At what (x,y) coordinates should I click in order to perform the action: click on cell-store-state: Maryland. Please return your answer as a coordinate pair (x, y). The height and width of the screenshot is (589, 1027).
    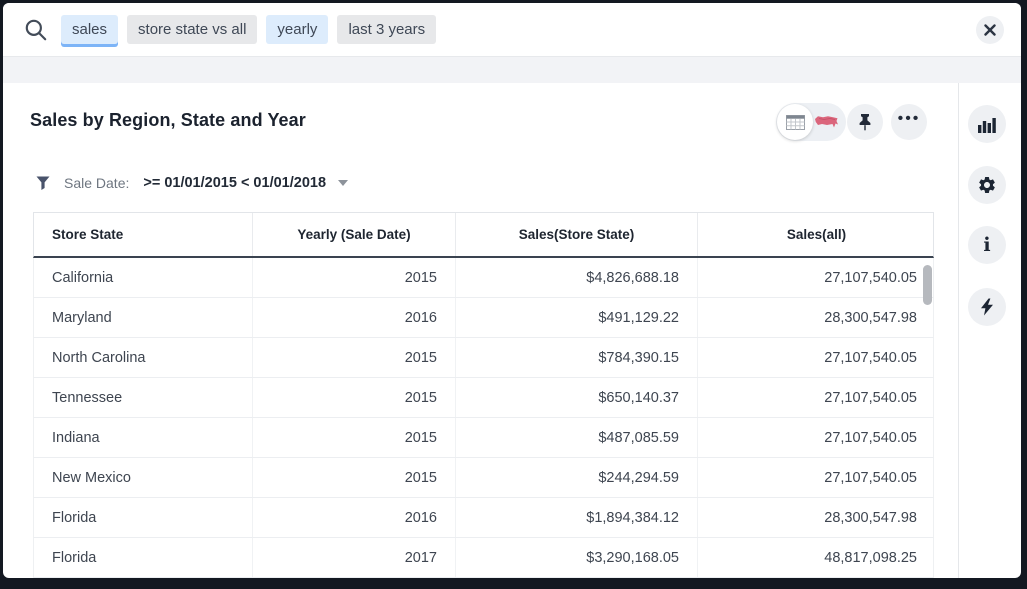
    Looking at the image, I should click on (143, 317).